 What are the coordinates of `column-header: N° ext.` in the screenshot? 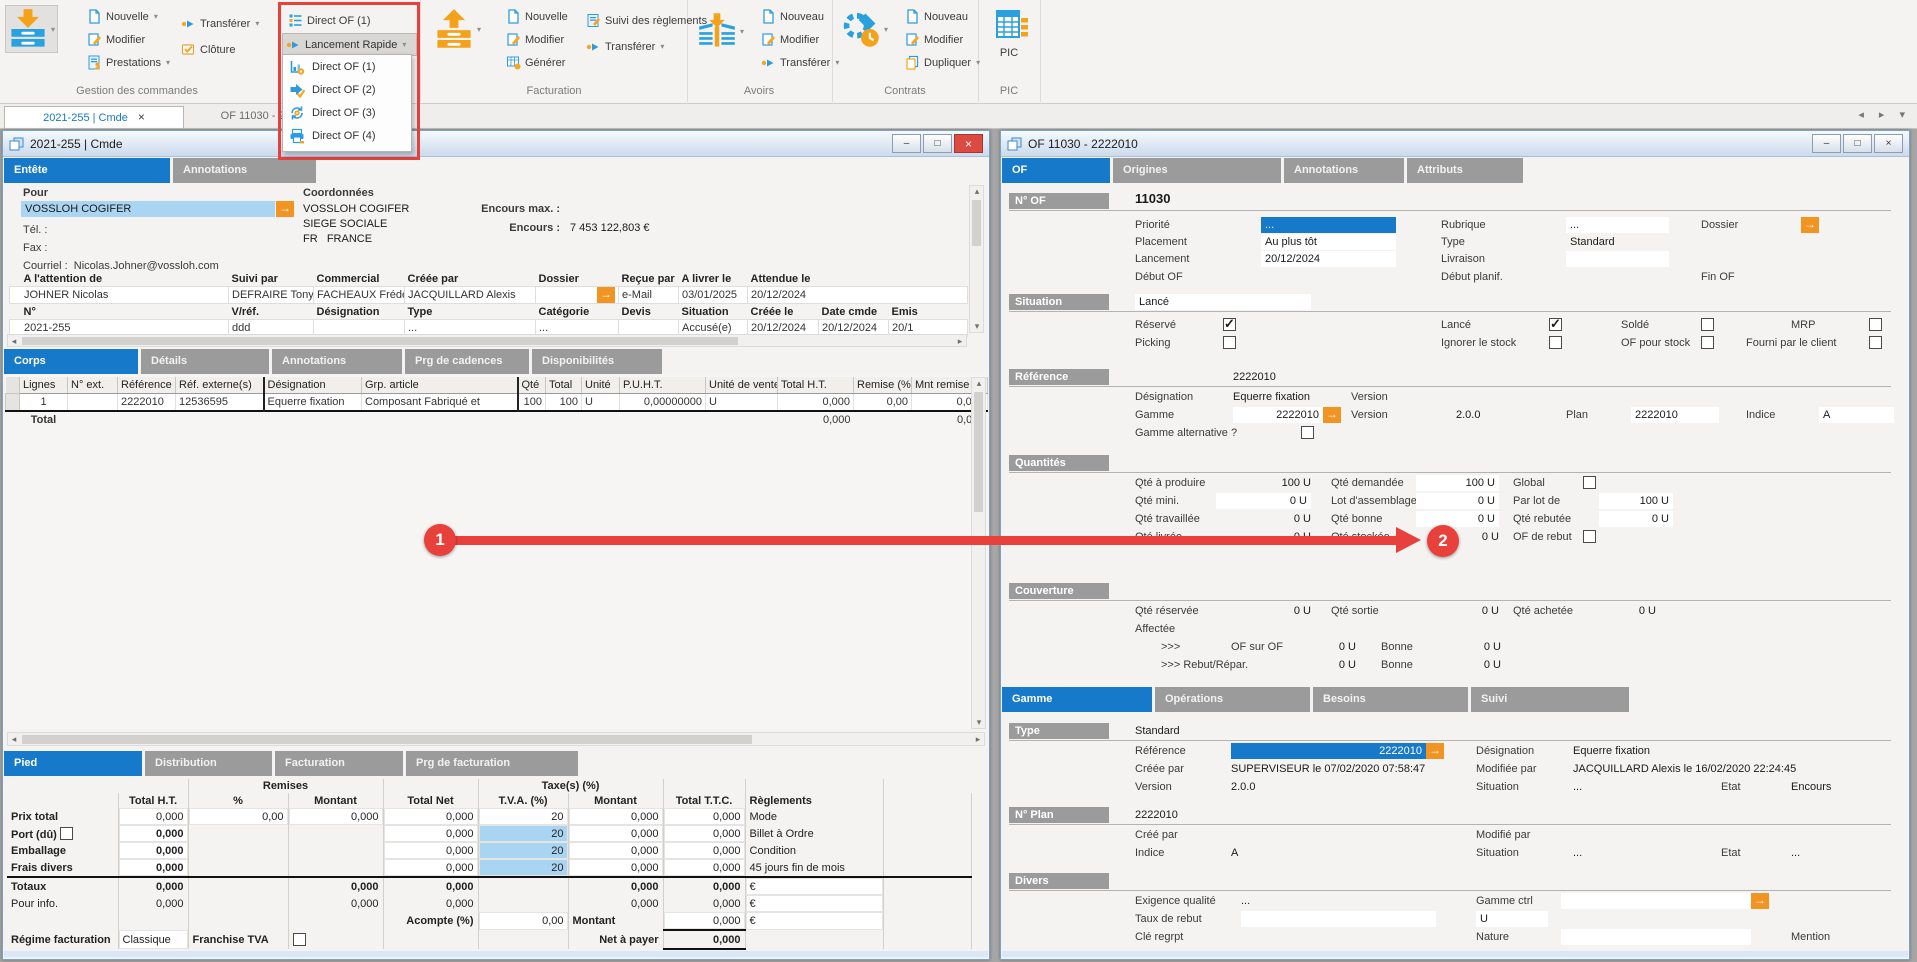 It's located at (92, 385).